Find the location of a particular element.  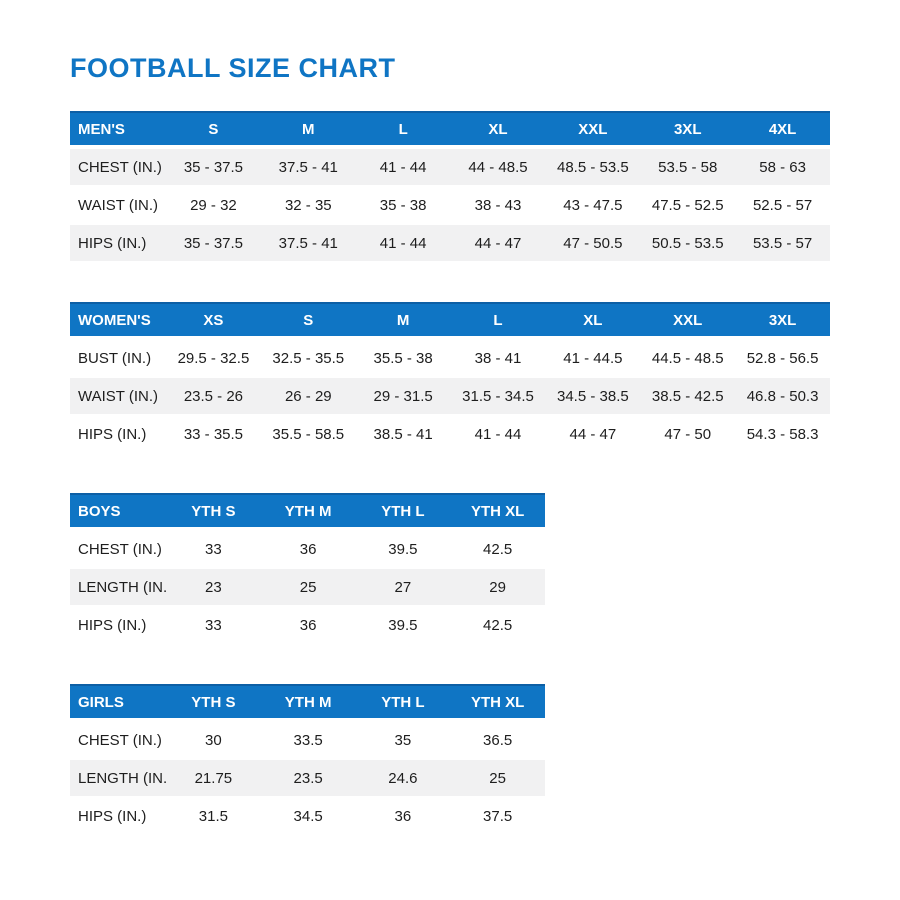

cell-value: 23.5 - 26 is located at coordinates (213, 396).